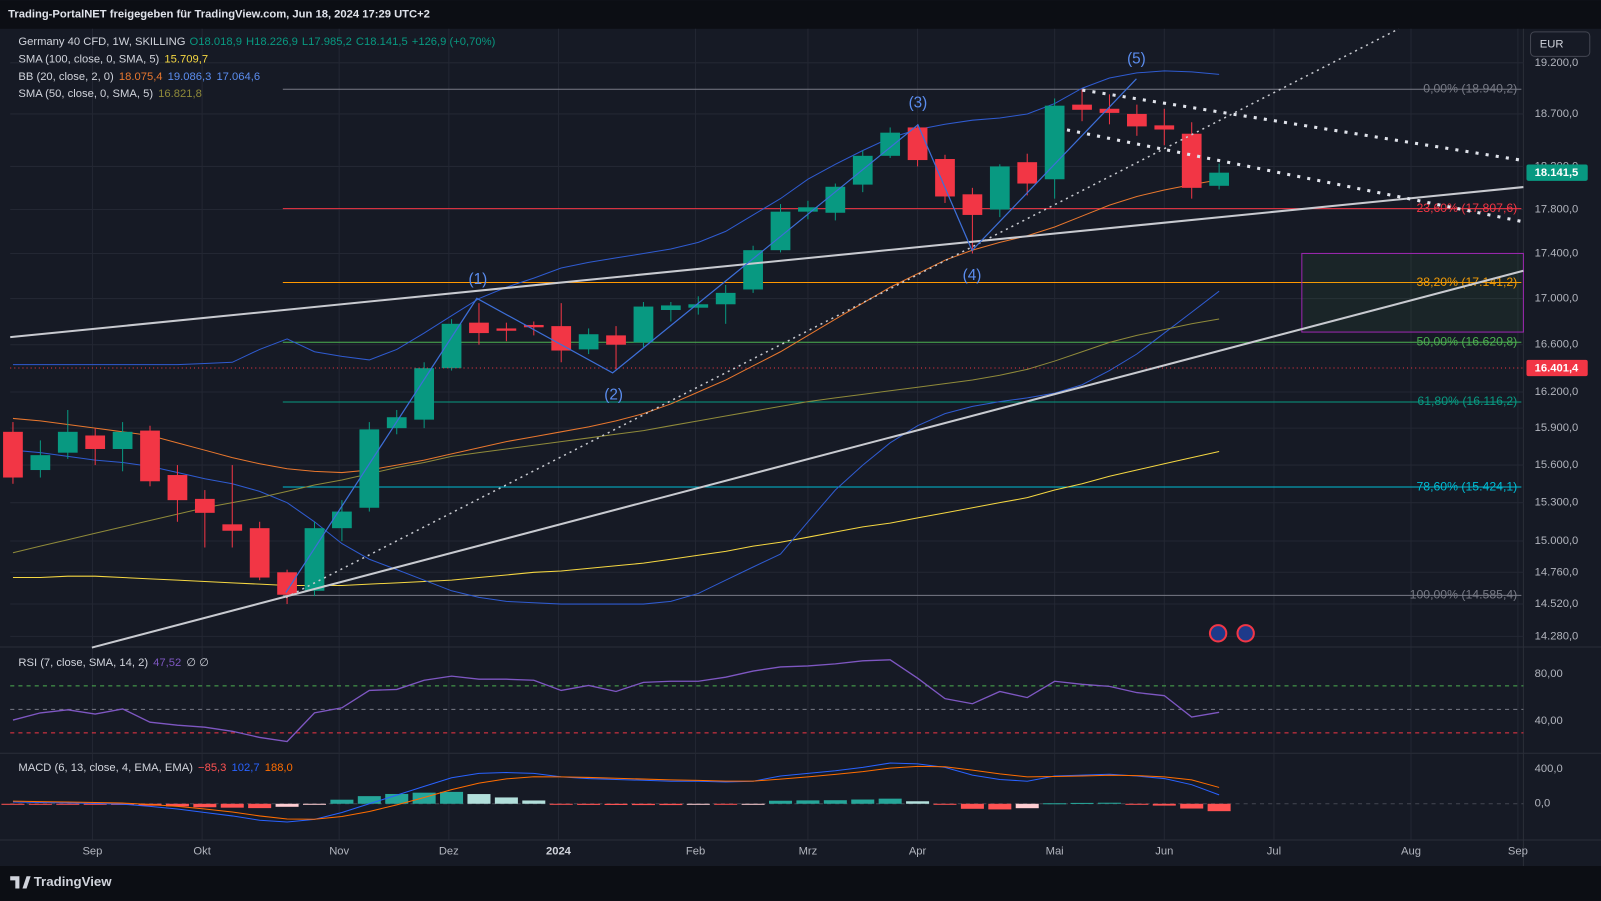 This screenshot has width=1601, height=901. I want to click on y-tick-label: 80,00, so click(1549, 674).